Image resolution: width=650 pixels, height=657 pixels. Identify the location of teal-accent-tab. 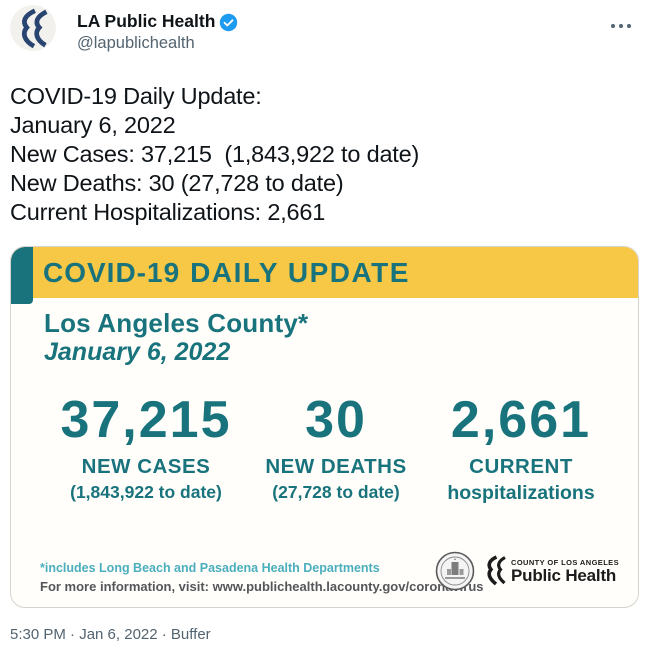
(22, 275).